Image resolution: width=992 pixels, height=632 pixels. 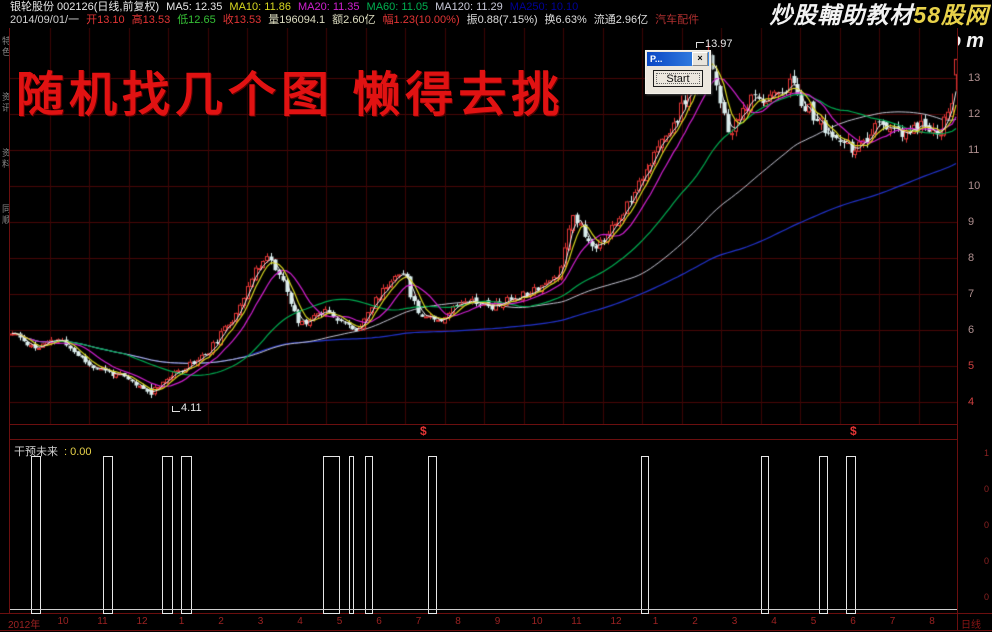 I want to click on date-axis-month: 5, so click(x=339, y=621).